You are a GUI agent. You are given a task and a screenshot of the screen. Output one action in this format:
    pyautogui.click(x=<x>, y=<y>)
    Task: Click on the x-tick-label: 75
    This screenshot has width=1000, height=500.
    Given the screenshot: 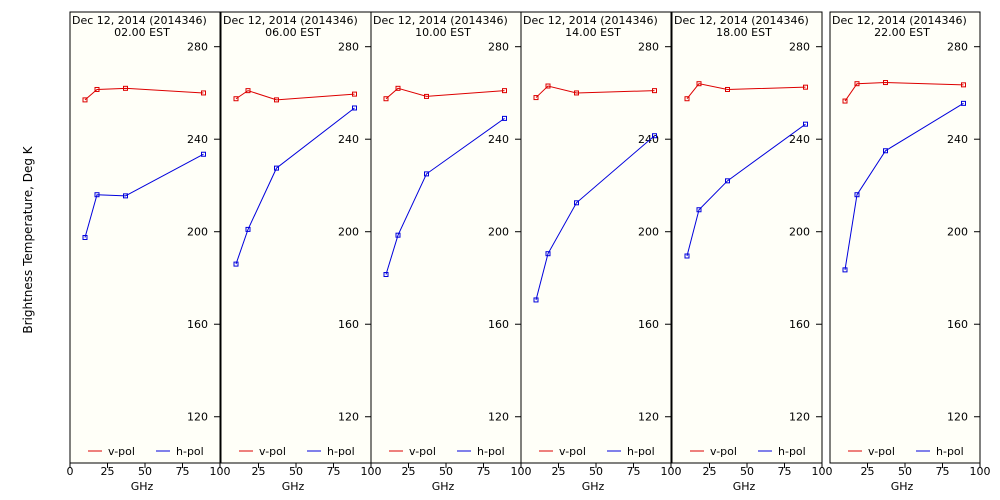 What is the action you would take?
    pyautogui.click(x=785, y=471)
    